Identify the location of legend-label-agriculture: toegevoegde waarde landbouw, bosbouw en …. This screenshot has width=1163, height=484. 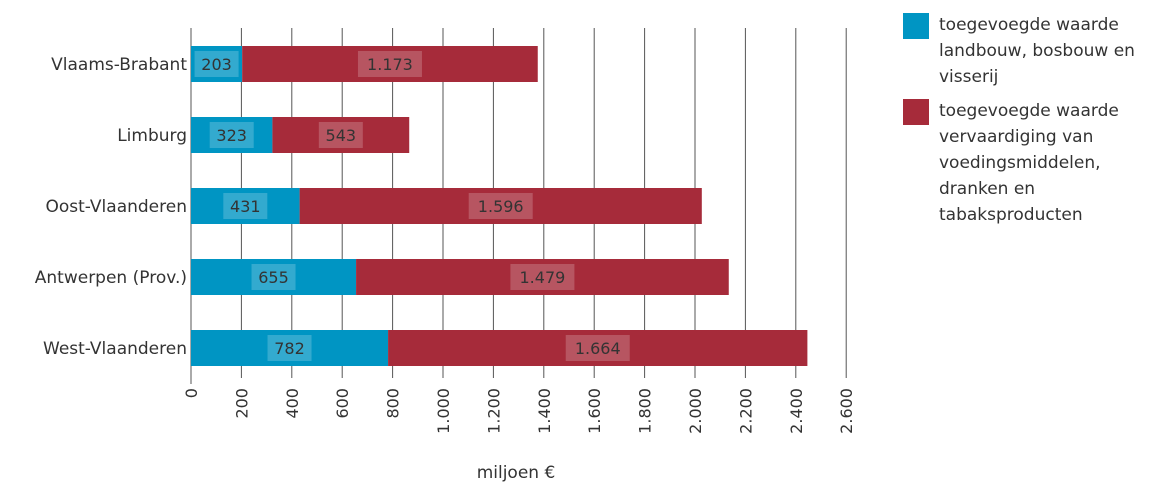
(1037, 51).